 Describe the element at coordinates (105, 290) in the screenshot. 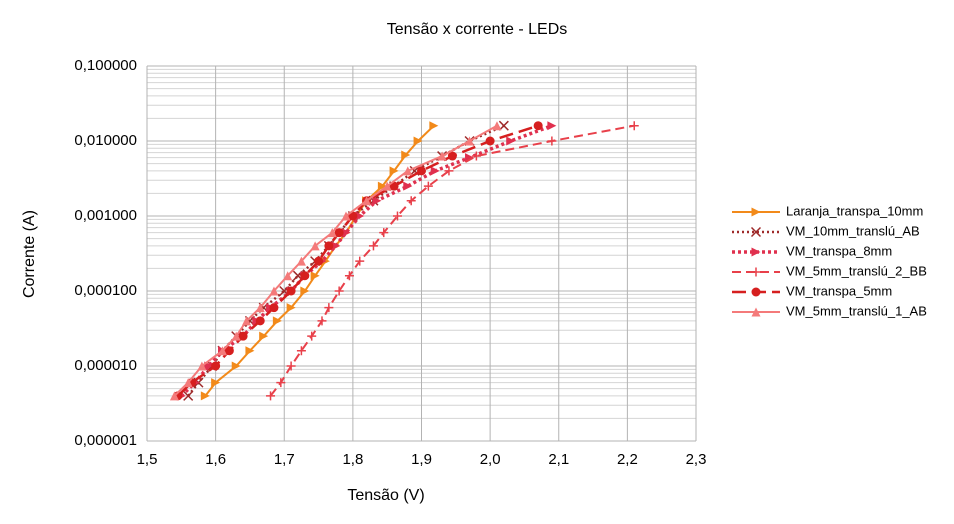

I see `y-tick-label: 0,000100` at that location.